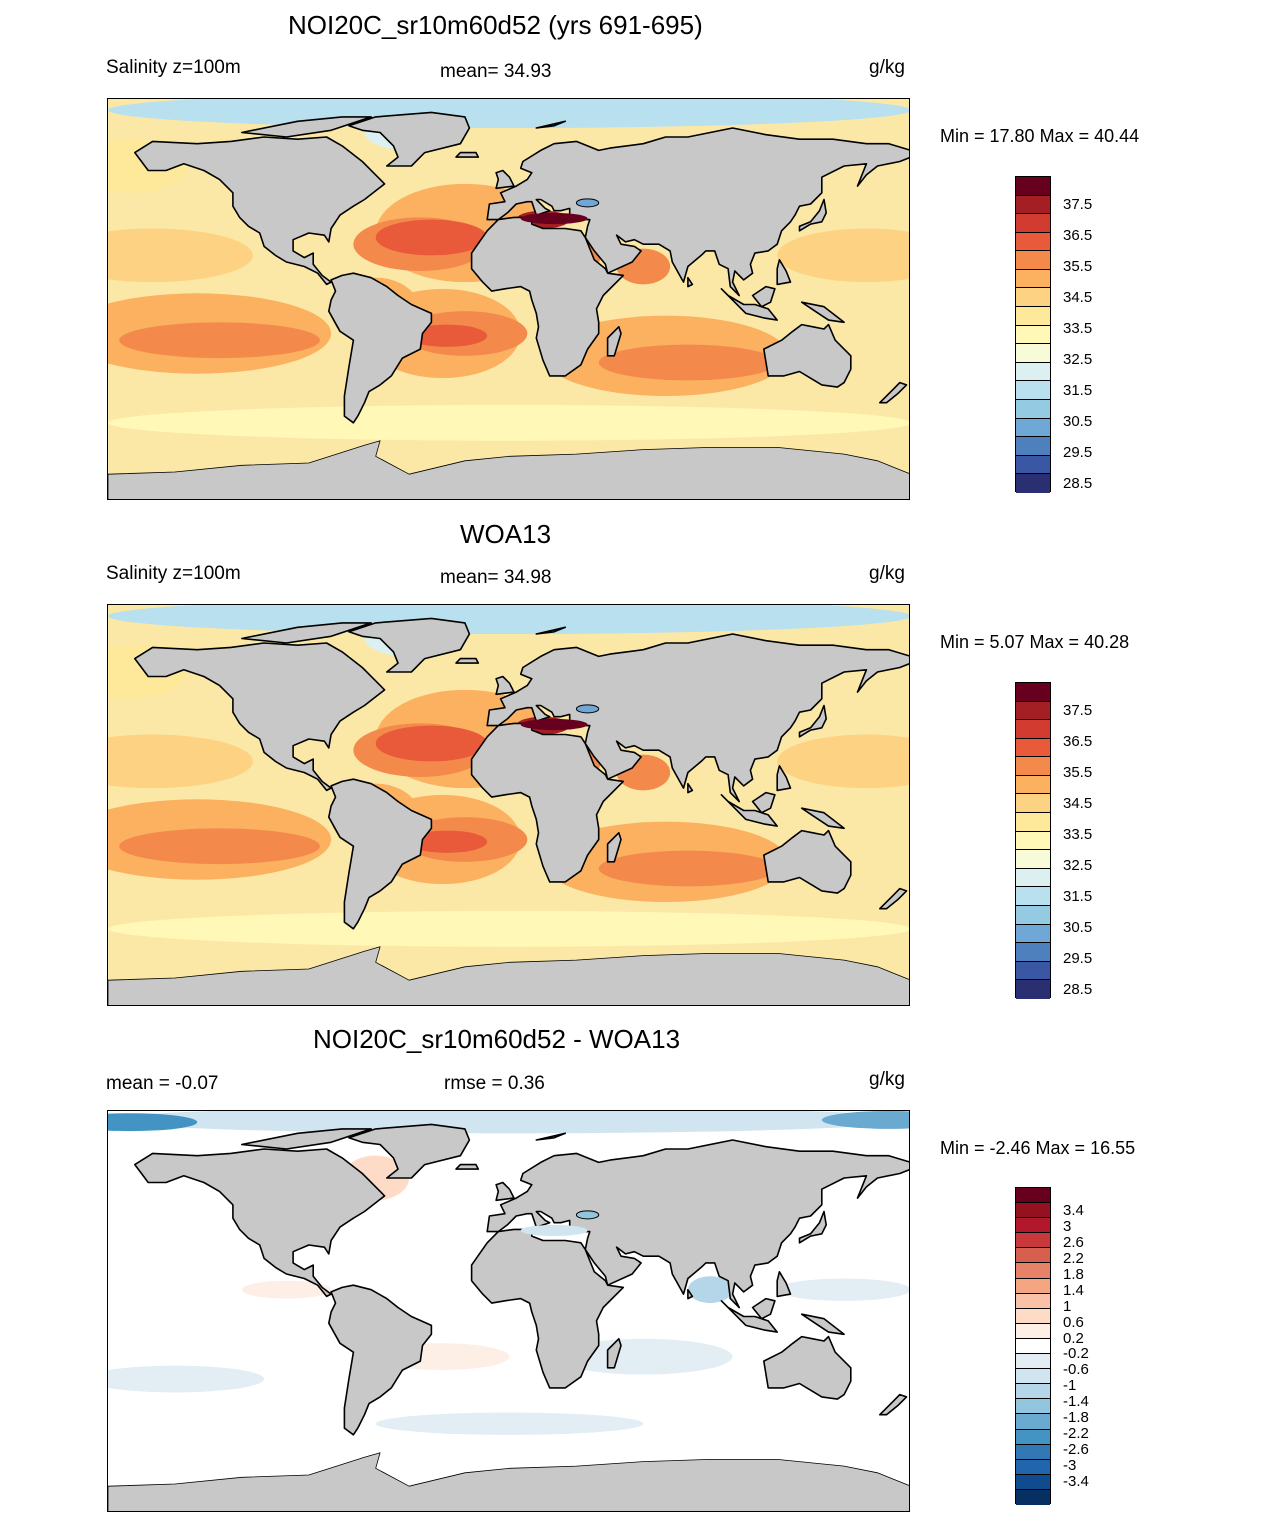  Describe the element at coordinates (1076, 1418) in the screenshot. I see `colorbar-label: -1.8` at that location.